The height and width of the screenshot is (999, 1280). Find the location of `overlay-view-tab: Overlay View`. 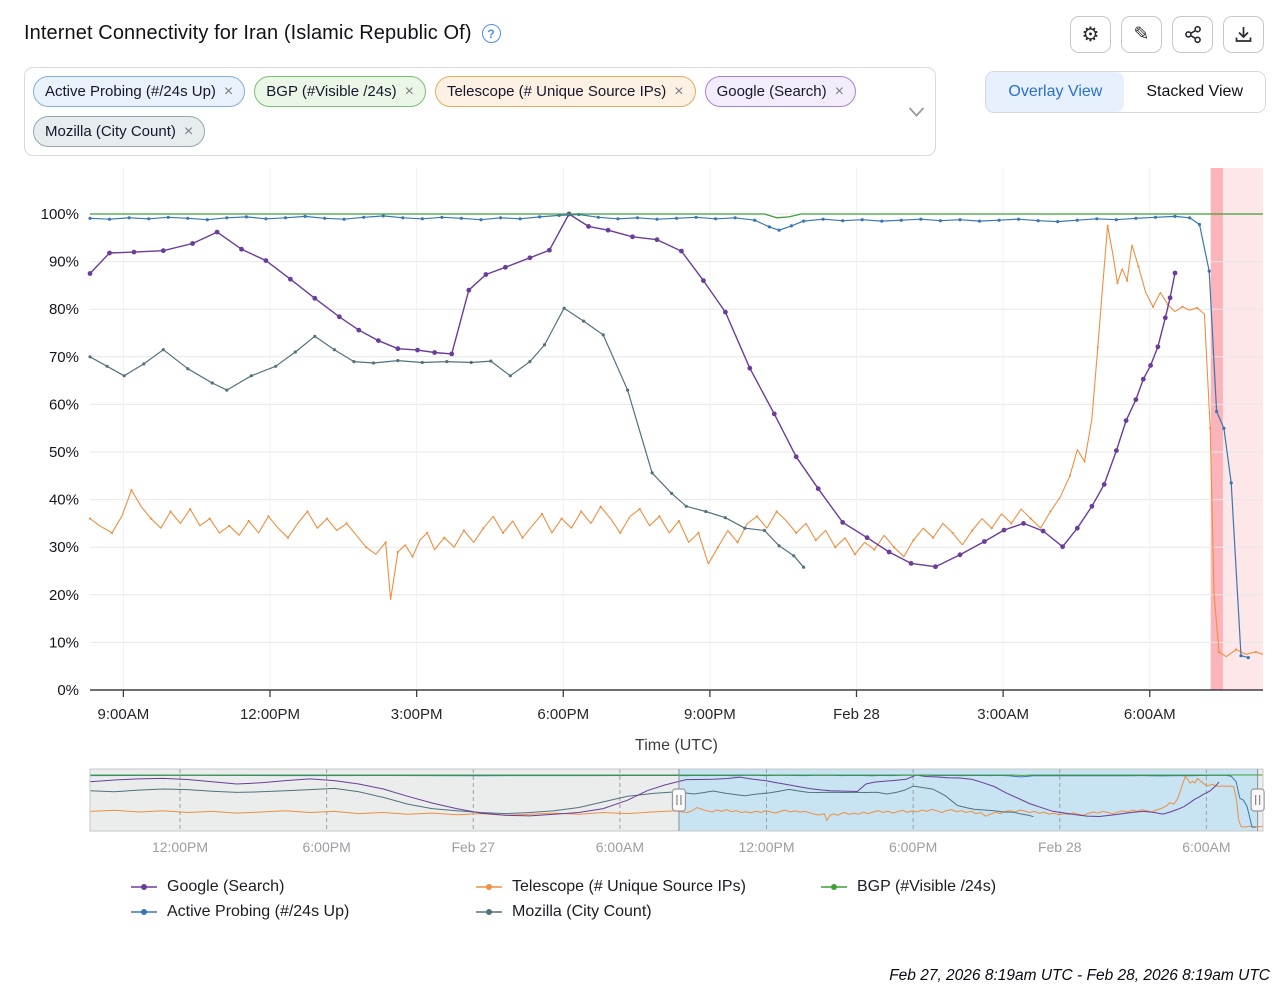

overlay-view-tab: Overlay View is located at coordinates (1055, 92).